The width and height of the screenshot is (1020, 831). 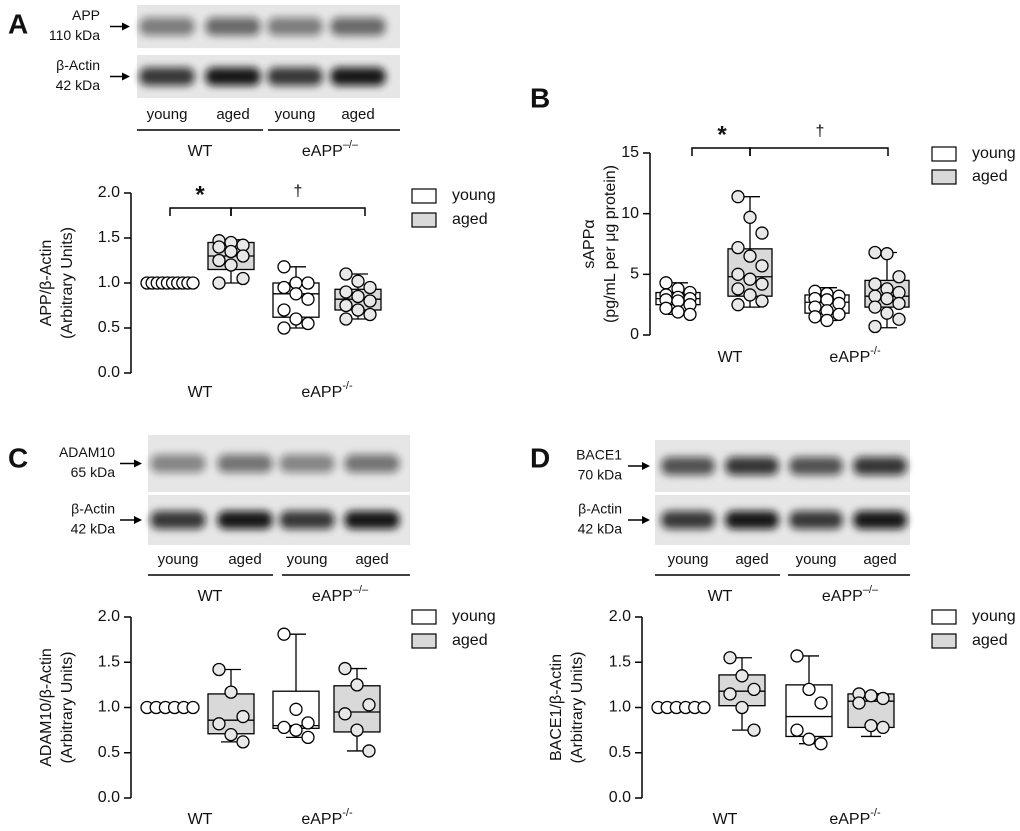 What do you see at coordinates (109, 616) in the screenshot?
I see `y-tick-label: 2.0` at bounding box center [109, 616].